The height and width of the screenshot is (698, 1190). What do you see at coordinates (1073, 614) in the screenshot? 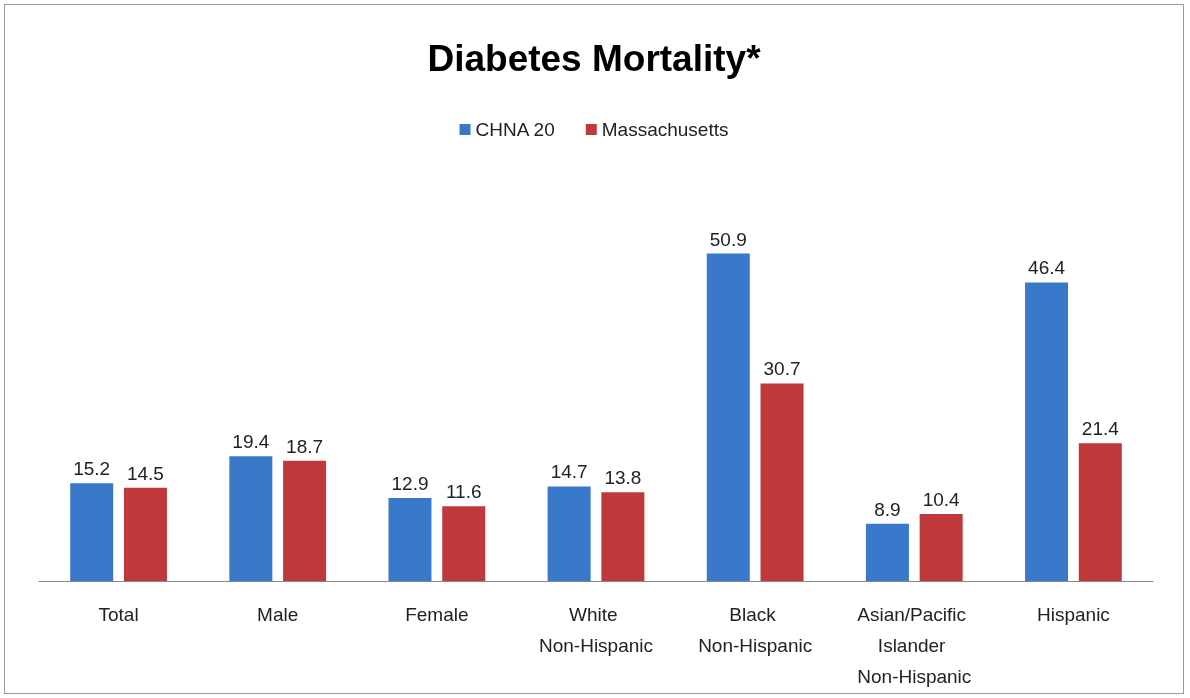
I see `x-tick-label: Hispanic` at bounding box center [1073, 614].